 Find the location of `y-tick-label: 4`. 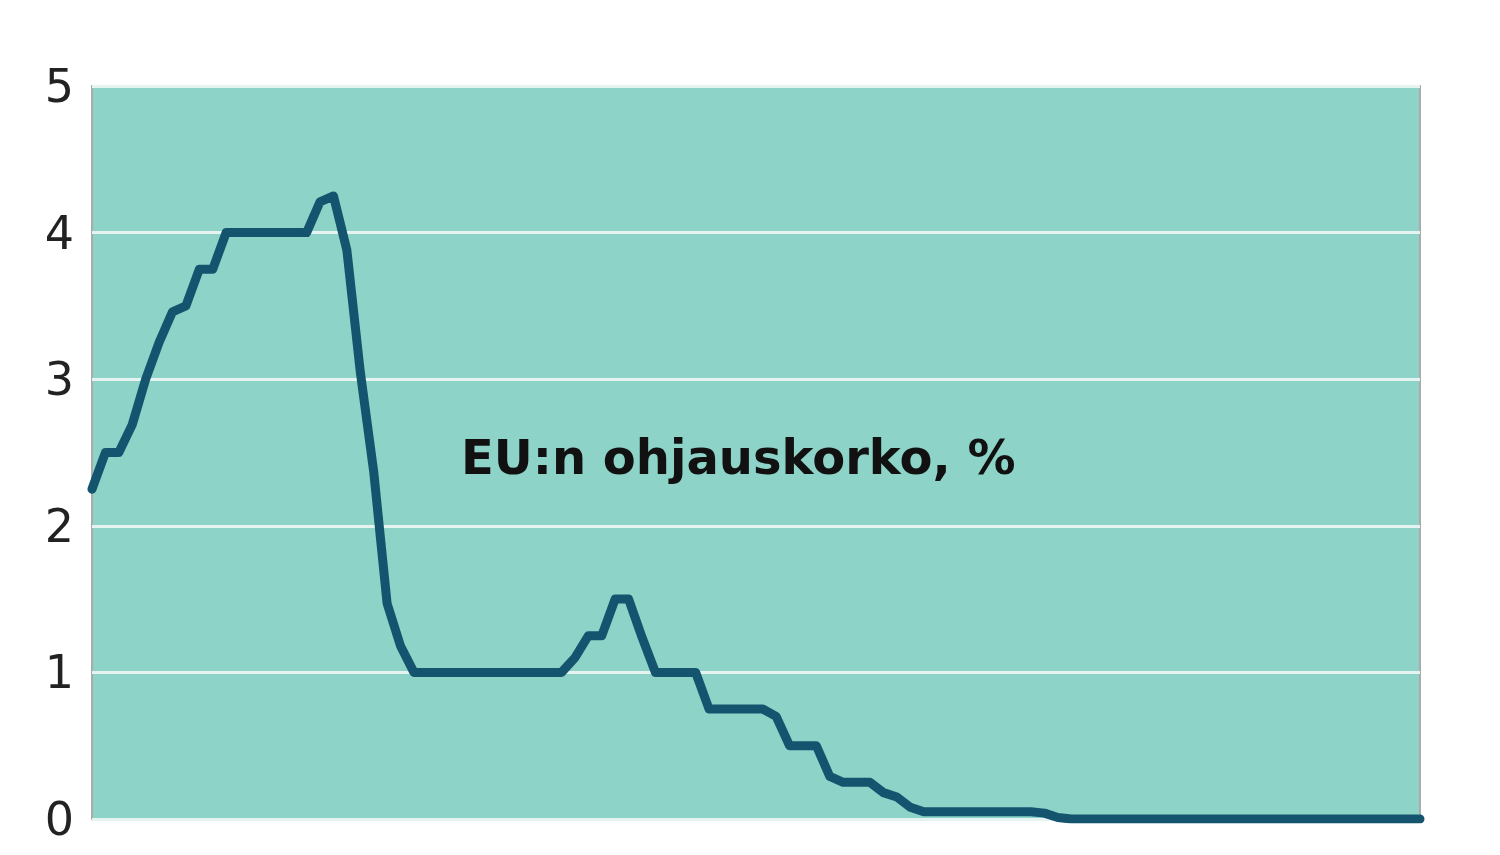

y-tick-label: 4 is located at coordinates (59, 232).